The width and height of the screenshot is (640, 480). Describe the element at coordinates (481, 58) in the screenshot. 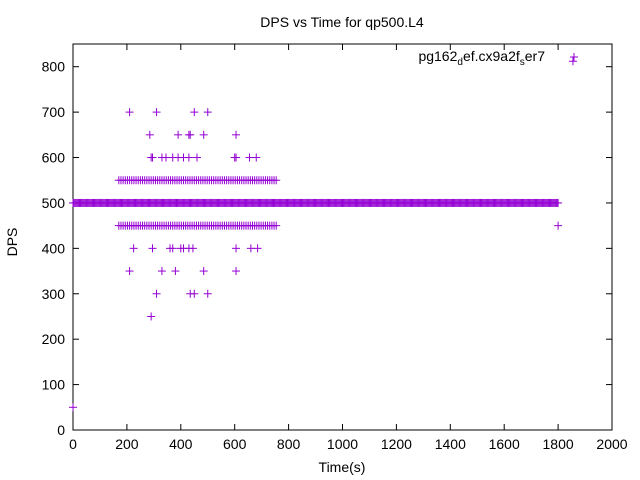

I see `legend-entry-label: pg162def.cx9a2fser7` at that location.